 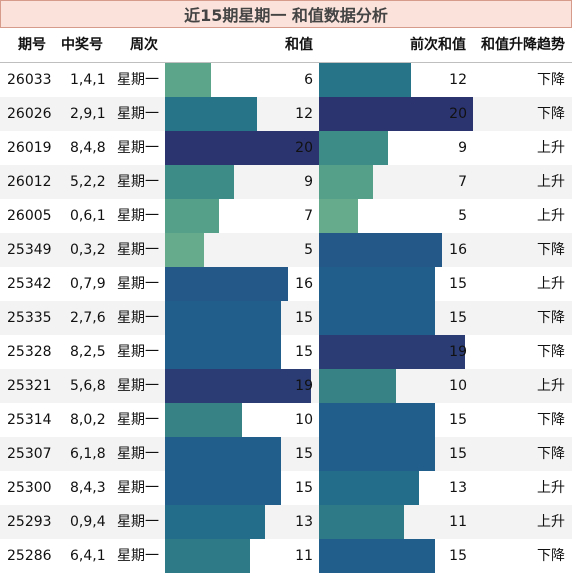 What do you see at coordinates (286, 488) in the screenshot?
I see `table-row: 25300 8,4,3 星期一 15 13 上升` at bounding box center [286, 488].